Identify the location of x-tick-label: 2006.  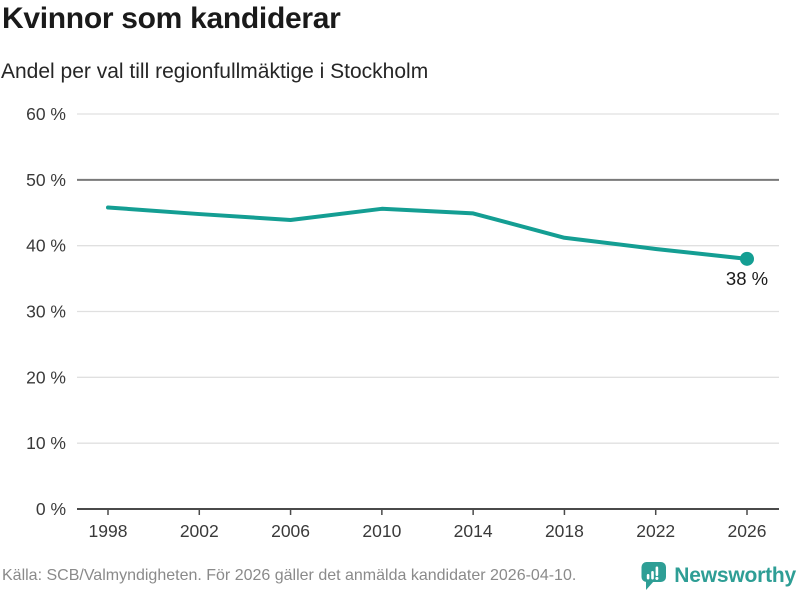
(290, 531).